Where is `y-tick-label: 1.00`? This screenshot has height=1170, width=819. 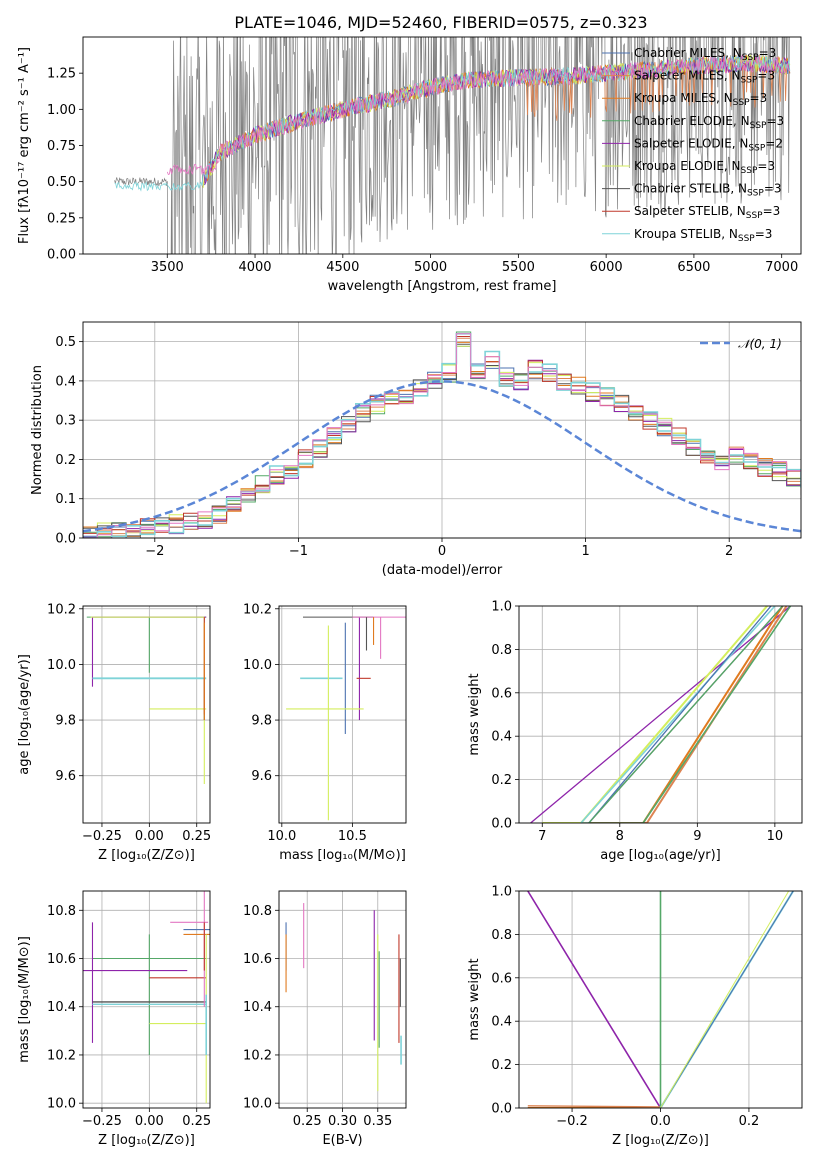
y-tick-label: 1.00 is located at coordinates (61, 110).